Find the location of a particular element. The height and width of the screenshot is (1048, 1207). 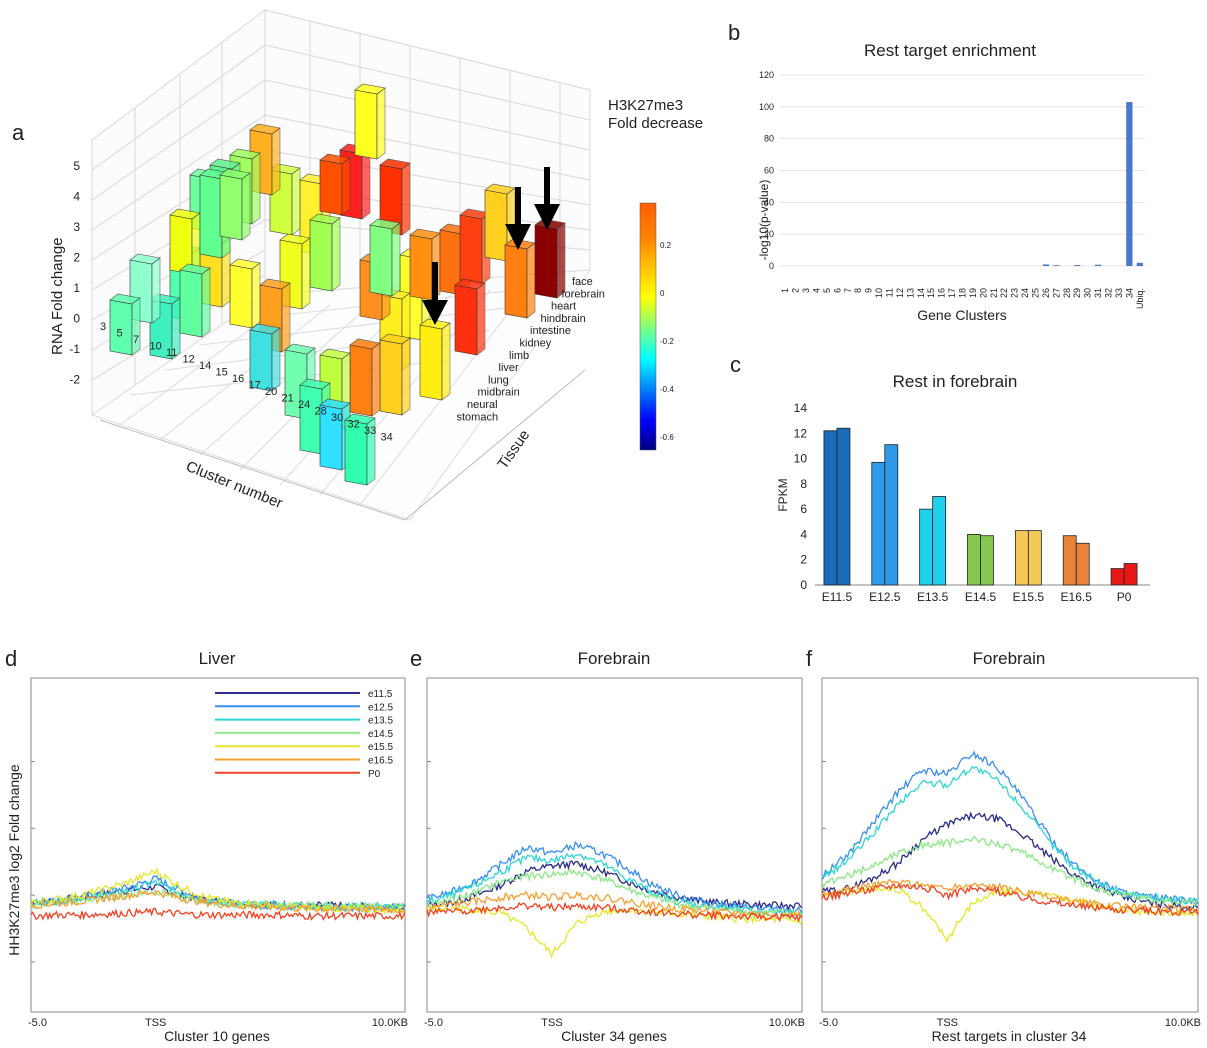

panel-b-x-tick: 25 is located at coordinates (1036, 293).